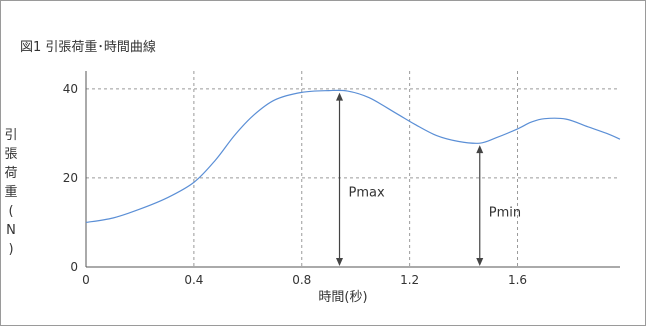 This screenshot has width=646, height=326. Describe the element at coordinates (11, 230) in the screenshot. I see `y-axis-label-char: N` at that location.